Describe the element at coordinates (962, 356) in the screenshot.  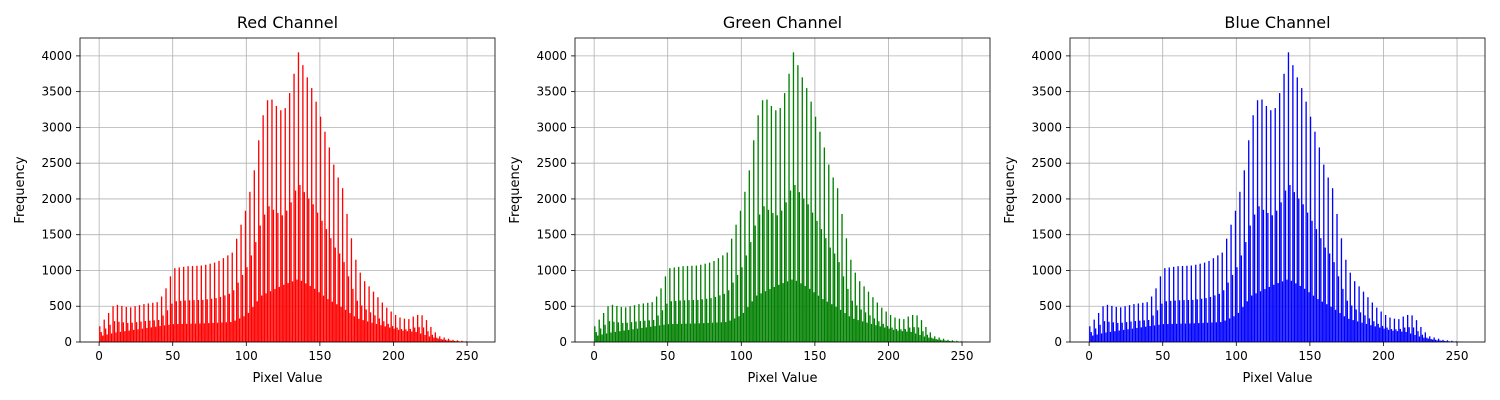
I see `x-tick-label: 250` at that location.